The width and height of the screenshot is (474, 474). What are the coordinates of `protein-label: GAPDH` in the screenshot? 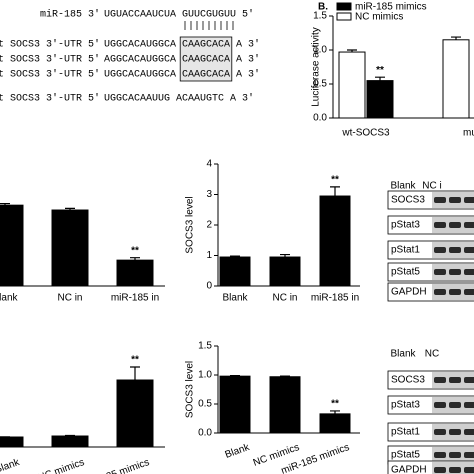 It's located at (409, 469).